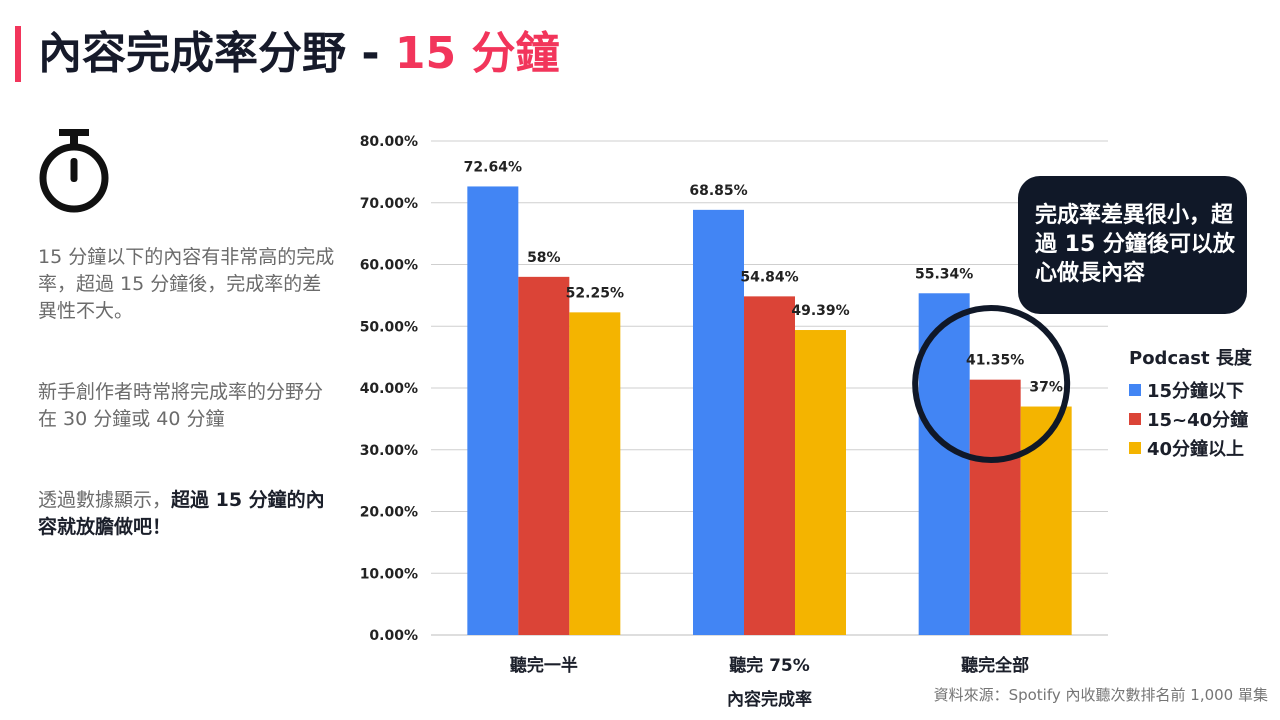  I want to click on y-tick-label: 80.00%, so click(389, 142).